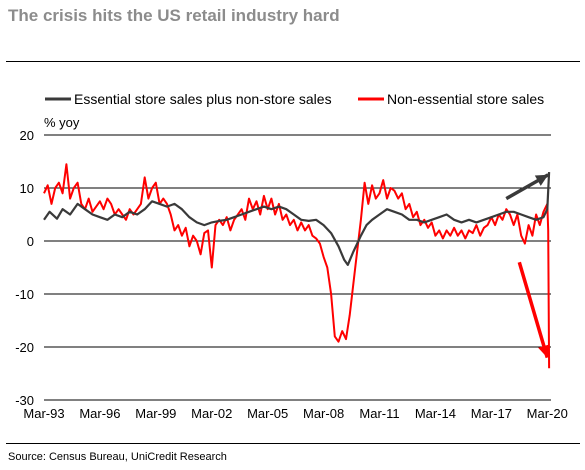  What do you see at coordinates (24, 268) in the screenshot?
I see `y-tick-labels: 20 10 0 -10 -20 -30` at bounding box center [24, 268].